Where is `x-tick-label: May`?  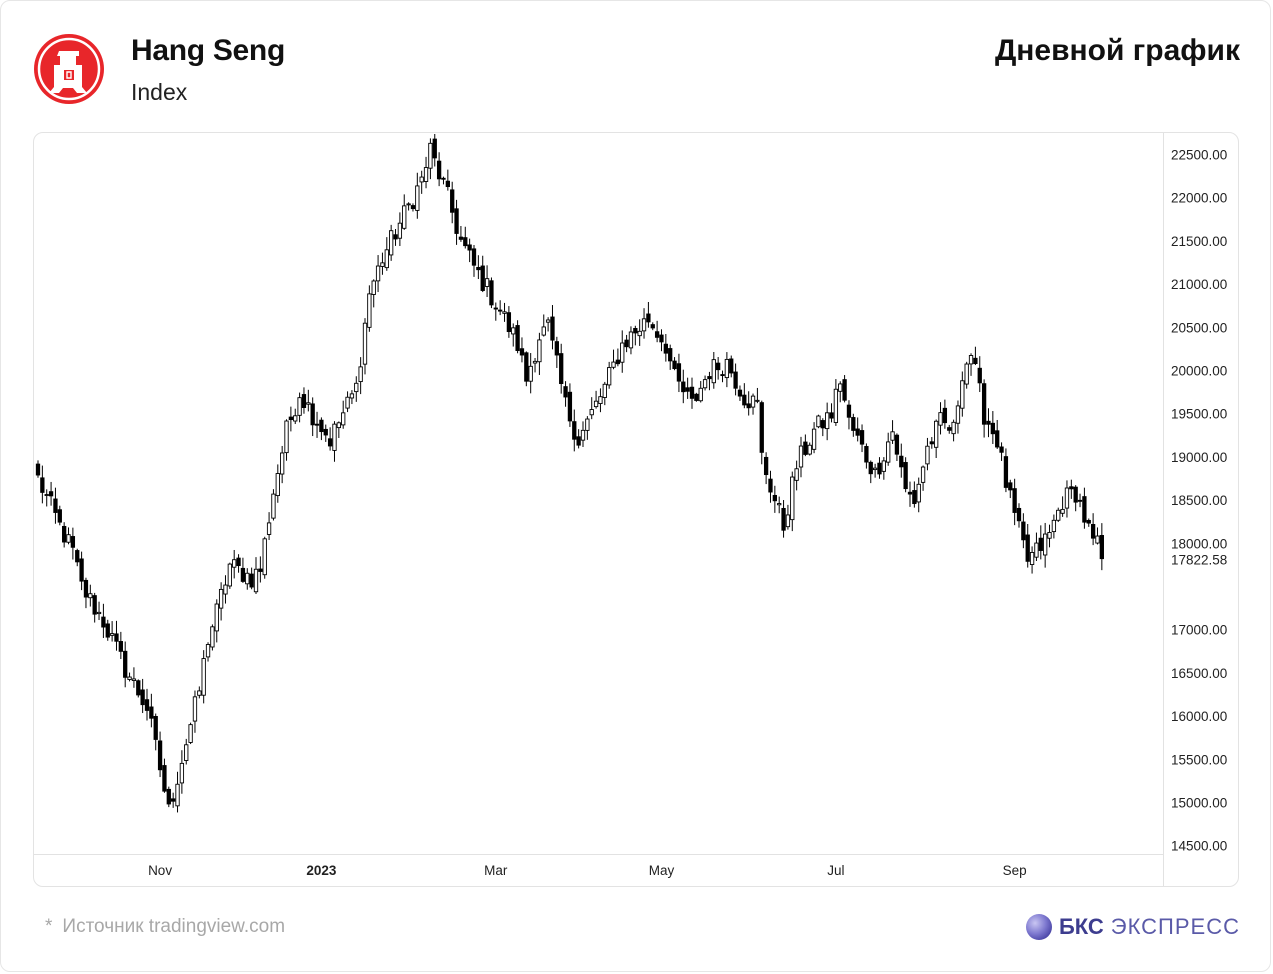
x-tick-label: May is located at coordinates (662, 870).